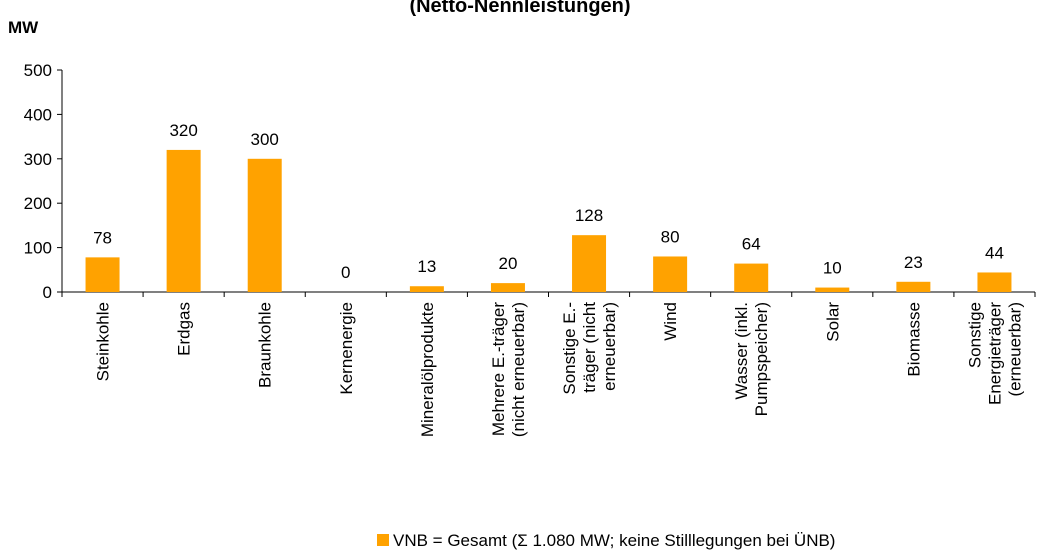  Describe the element at coordinates (346, 348) in the screenshot. I see `x-tick-label: Kernenergie` at that location.